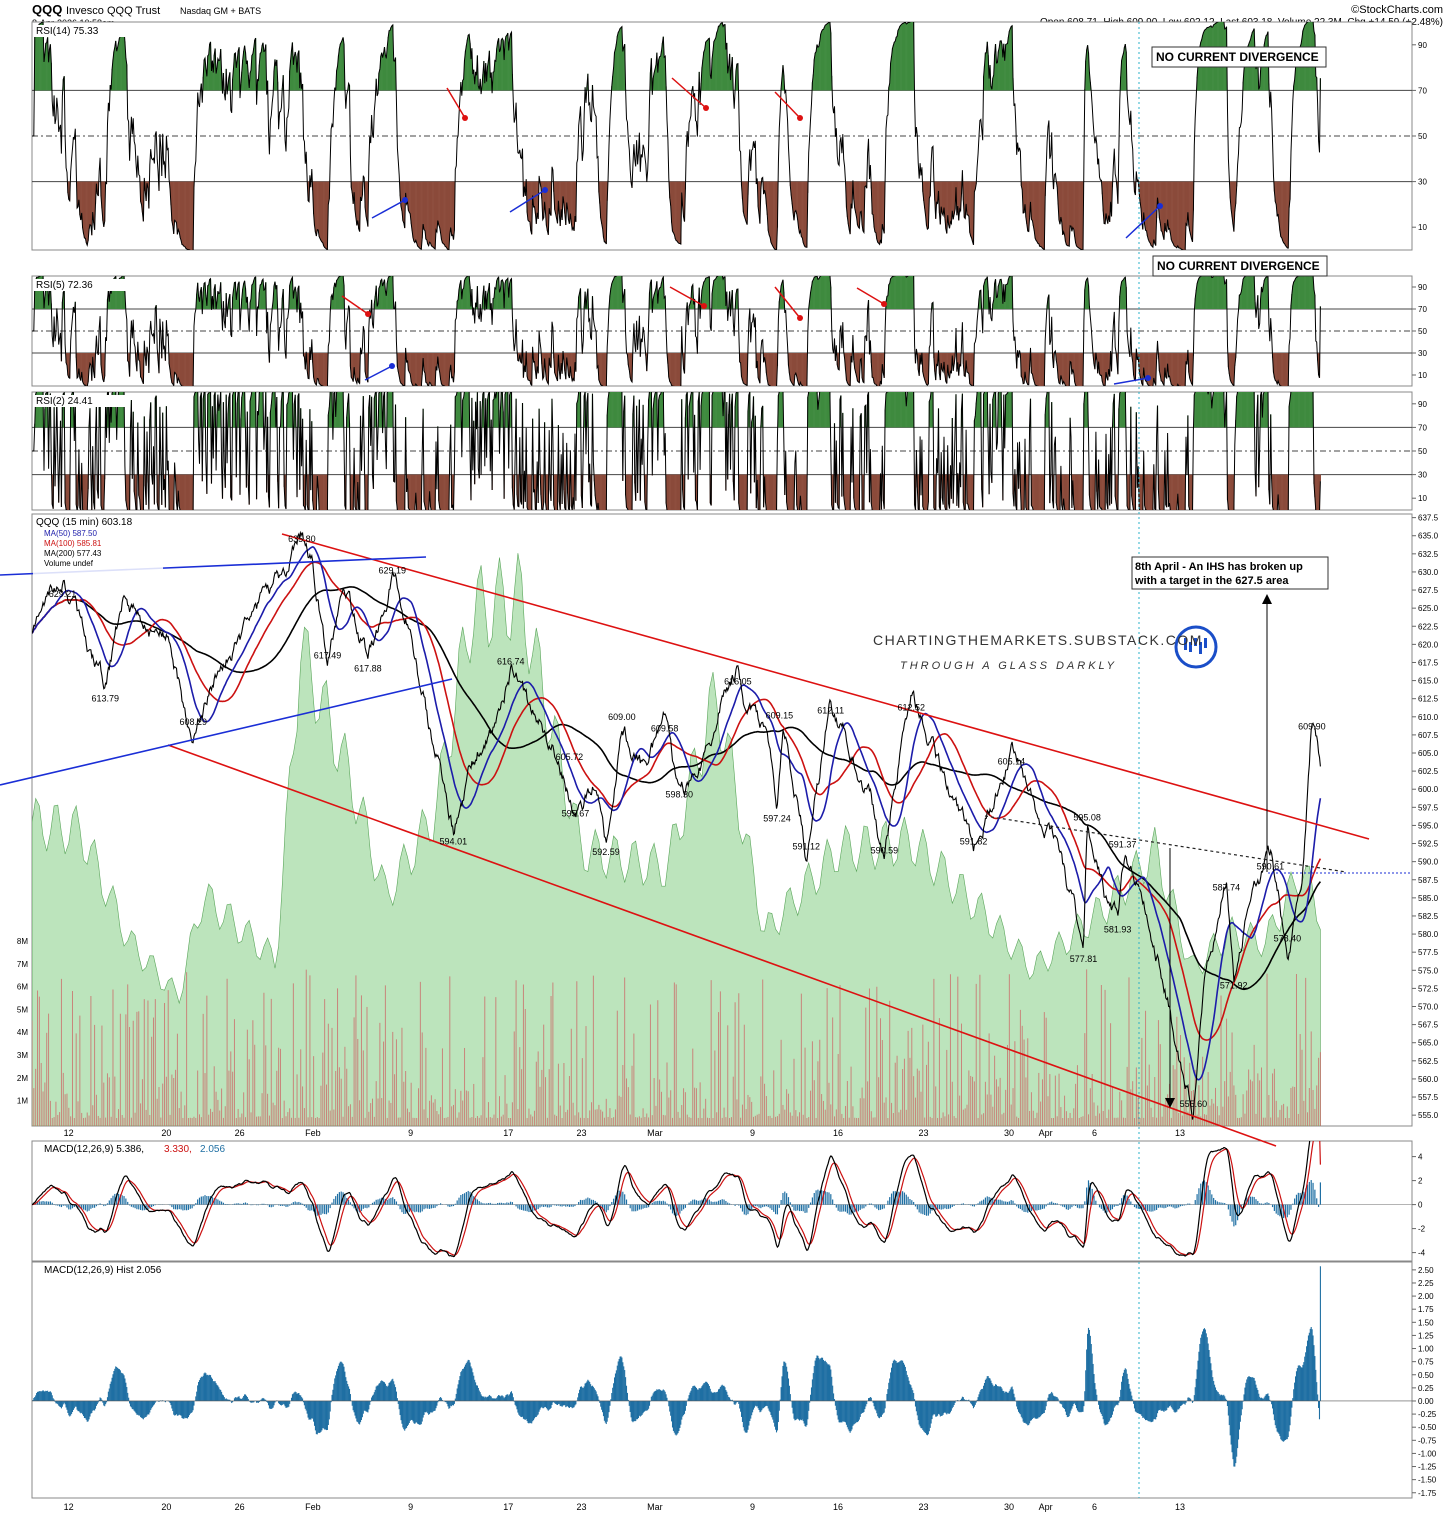 The image size is (1456, 1520). What do you see at coordinates (722, 1366) in the screenshot?
I see `hist-layer` at bounding box center [722, 1366].